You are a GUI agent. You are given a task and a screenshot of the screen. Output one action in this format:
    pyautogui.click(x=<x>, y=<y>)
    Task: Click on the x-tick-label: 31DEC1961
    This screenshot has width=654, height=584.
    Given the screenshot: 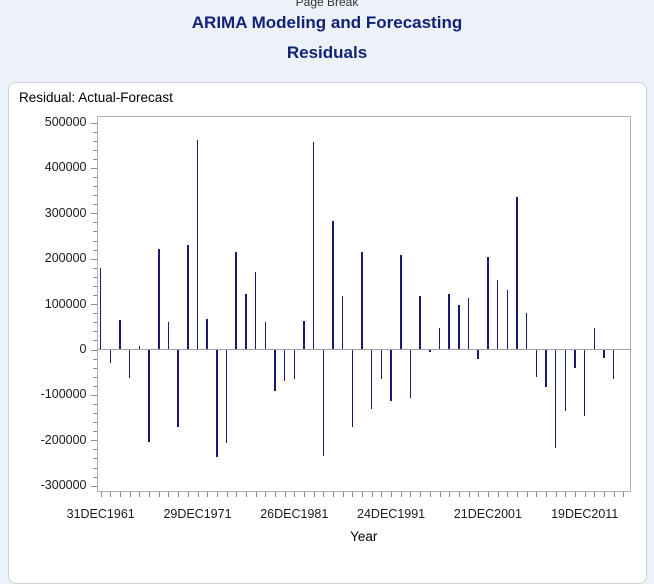 What is the action you would take?
    pyautogui.click(x=100, y=514)
    